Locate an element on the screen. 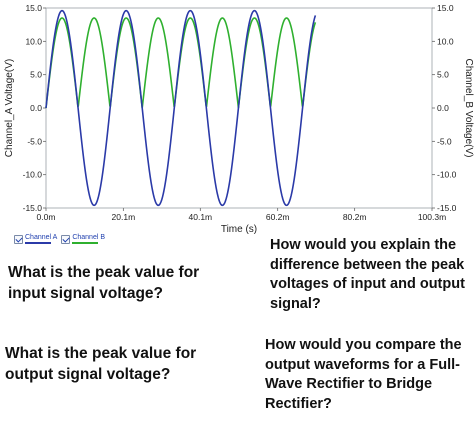 The image size is (474, 435). y-tick-label-right: -5.0 is located at coordinates (444, 141).